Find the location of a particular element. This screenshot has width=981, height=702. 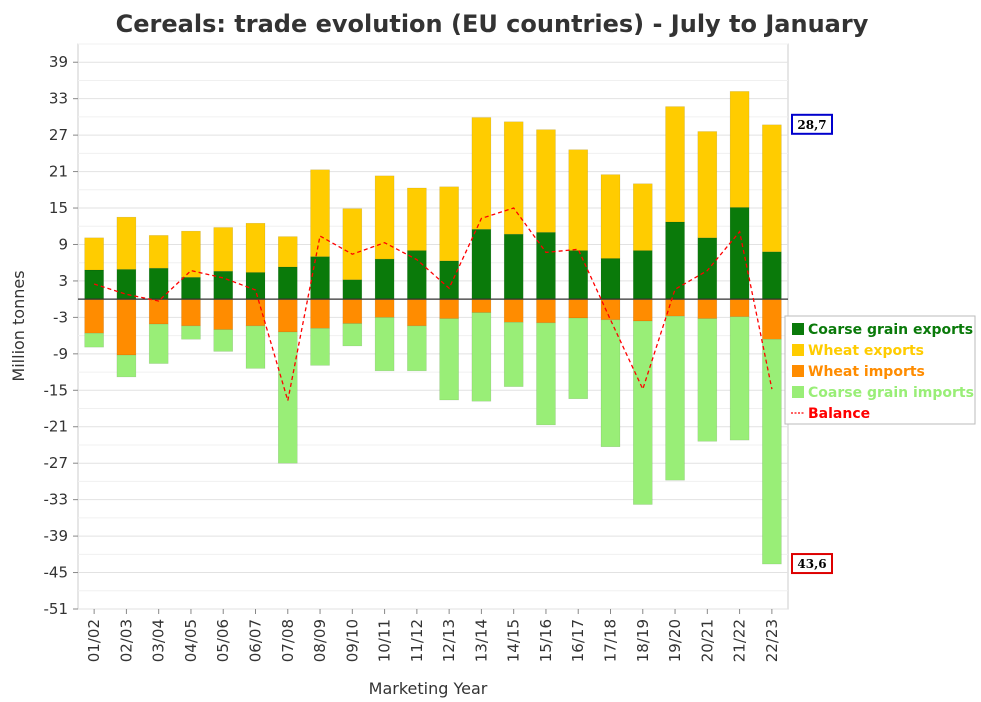

x-tick-label: 10/11 is located at coordinates (385, 640).